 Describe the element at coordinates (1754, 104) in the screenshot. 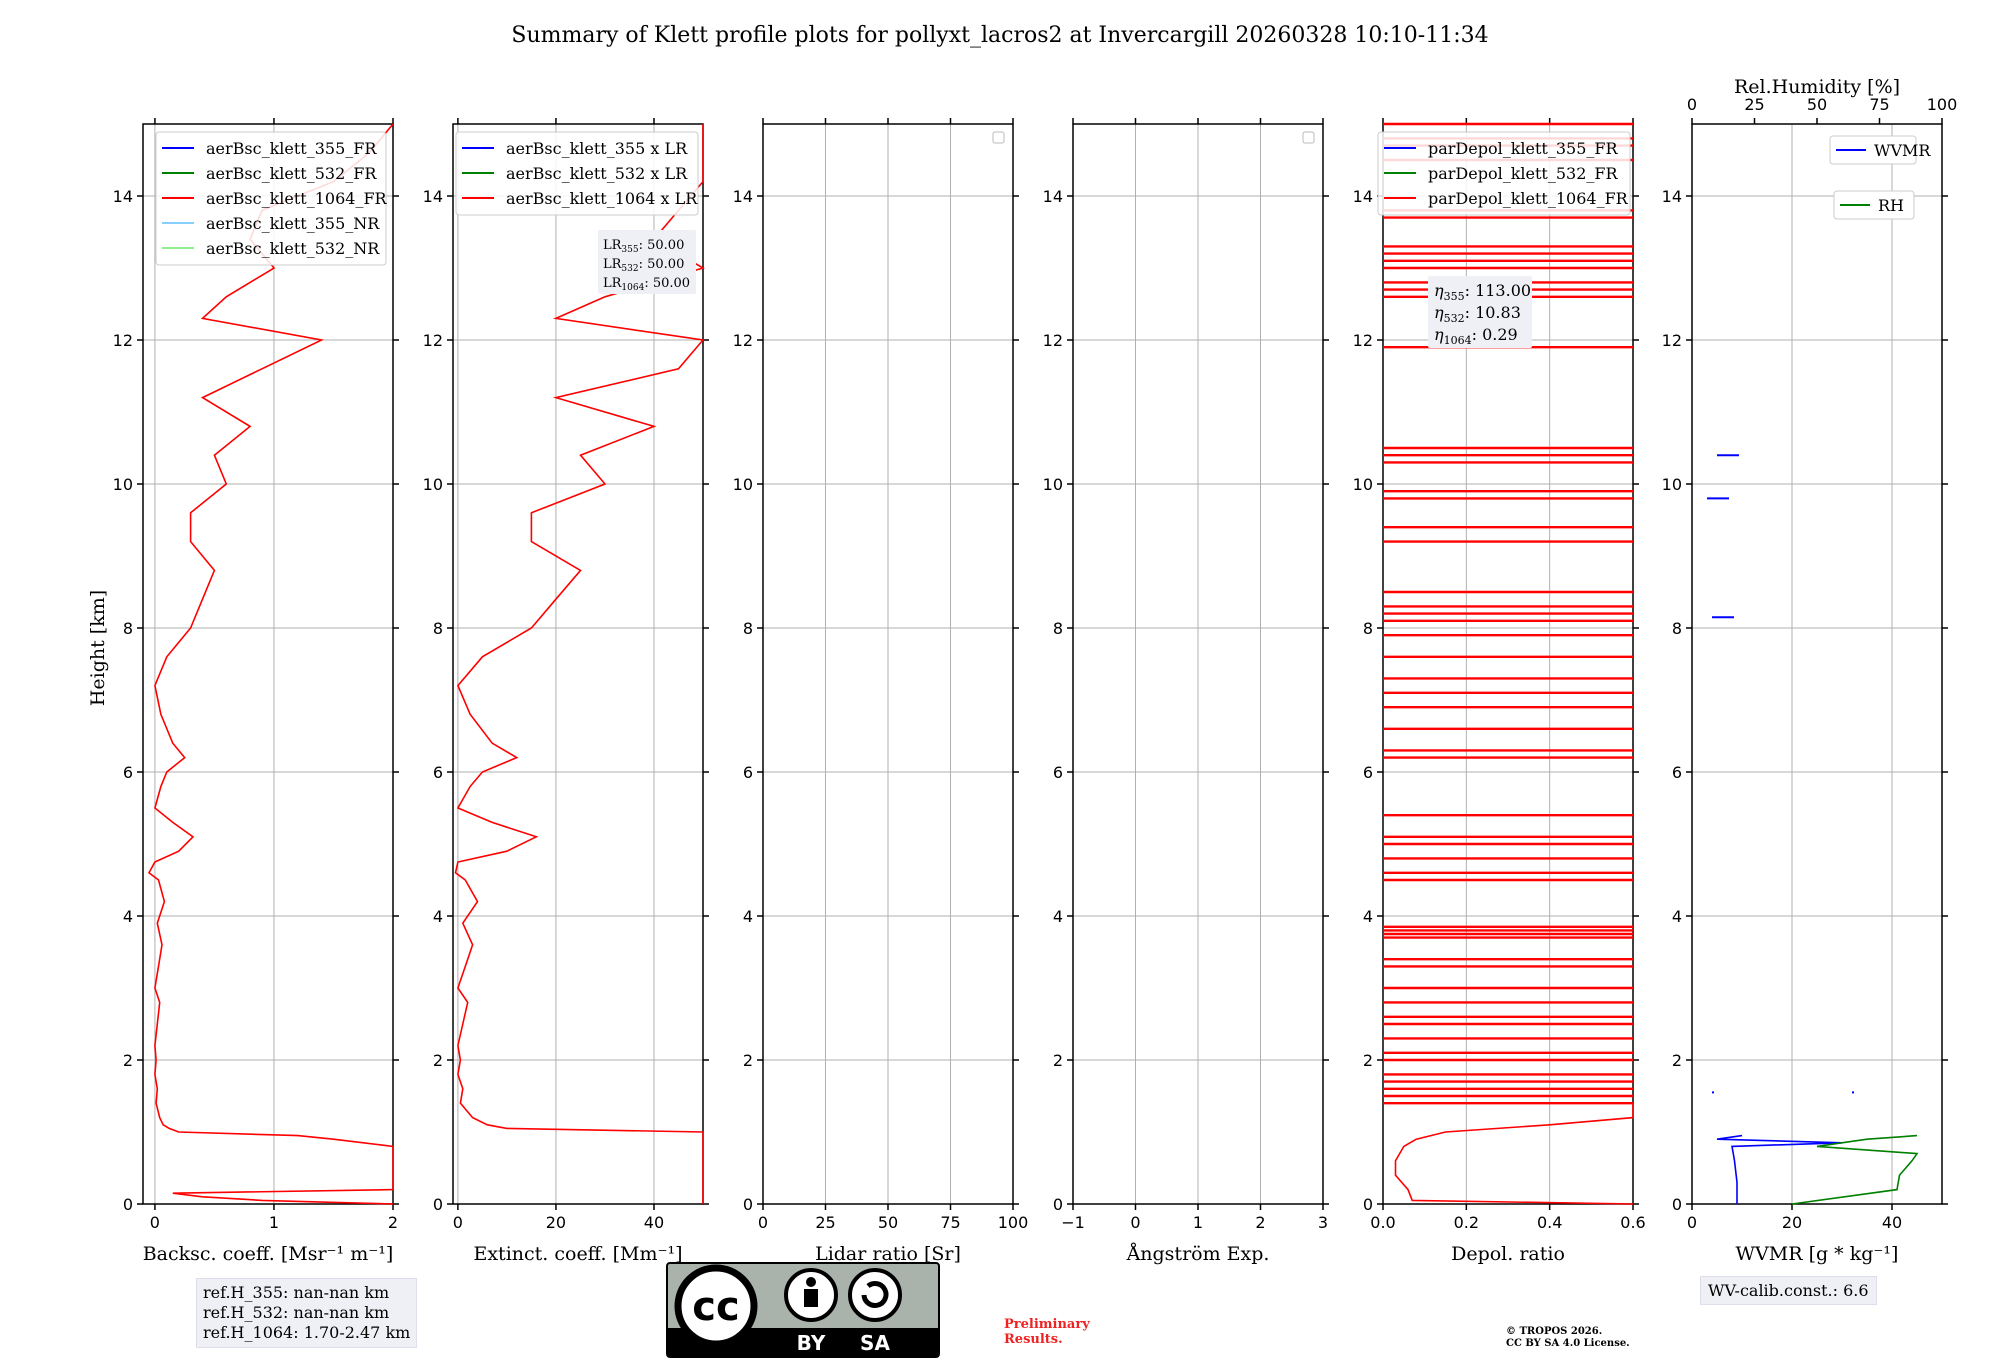

I see `rh-tick-label: 25` at that location.